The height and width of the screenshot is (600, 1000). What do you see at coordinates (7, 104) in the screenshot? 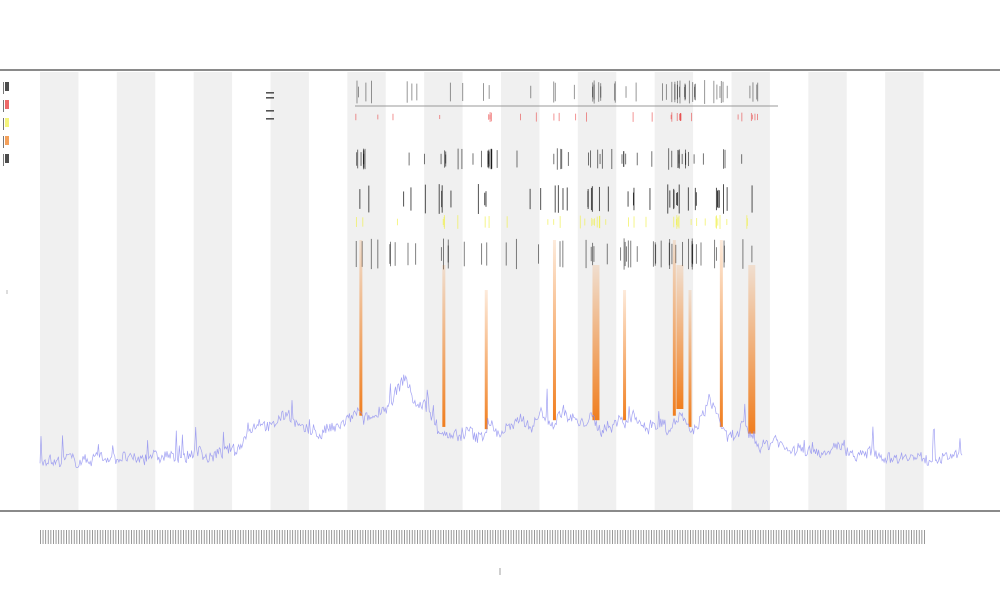
I see `legend-swatch` at bounding box center [7, 104].